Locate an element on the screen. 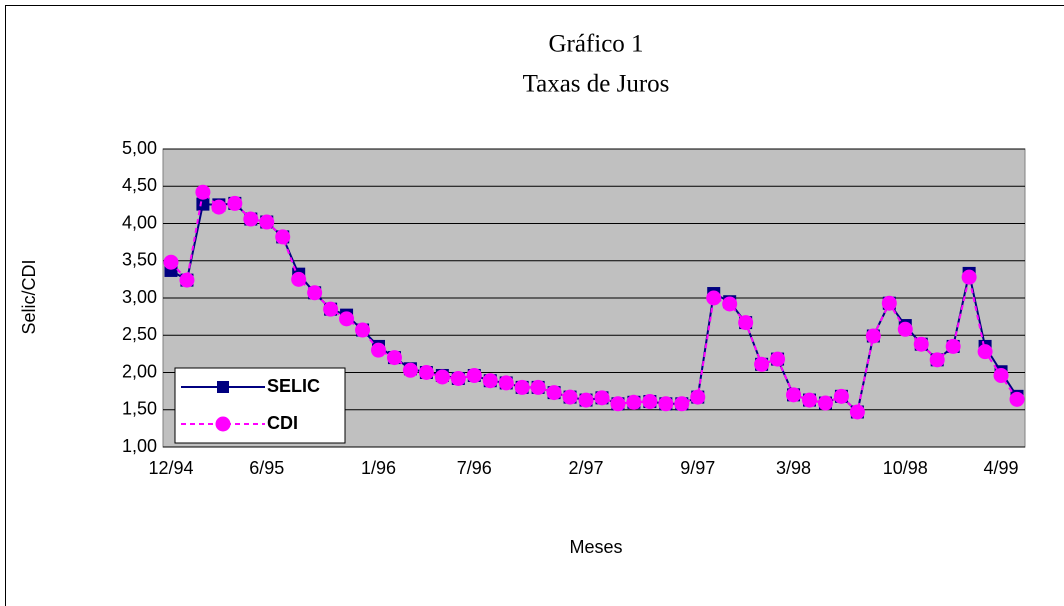  y-axis-label: Selic/CDI is located at coordinates (29, 296).